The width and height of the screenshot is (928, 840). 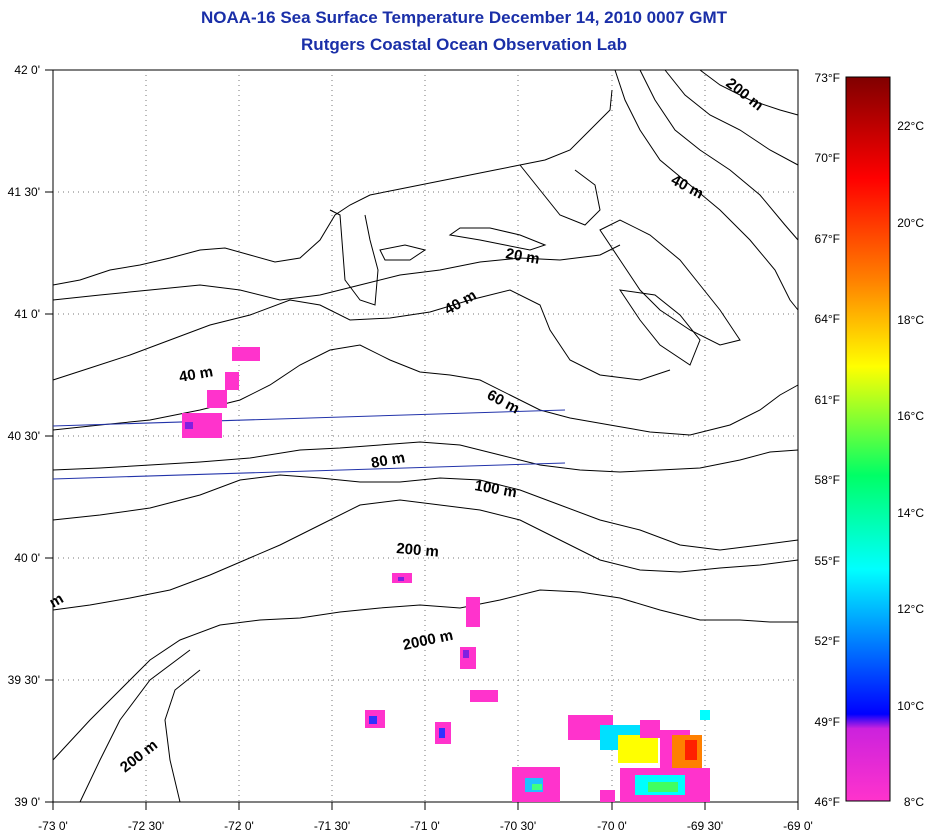 What do you see at coordinates (910, 320) in the screenshot?
I see `colorbar-c-label: 18°C` at bounding box center [910, 320].